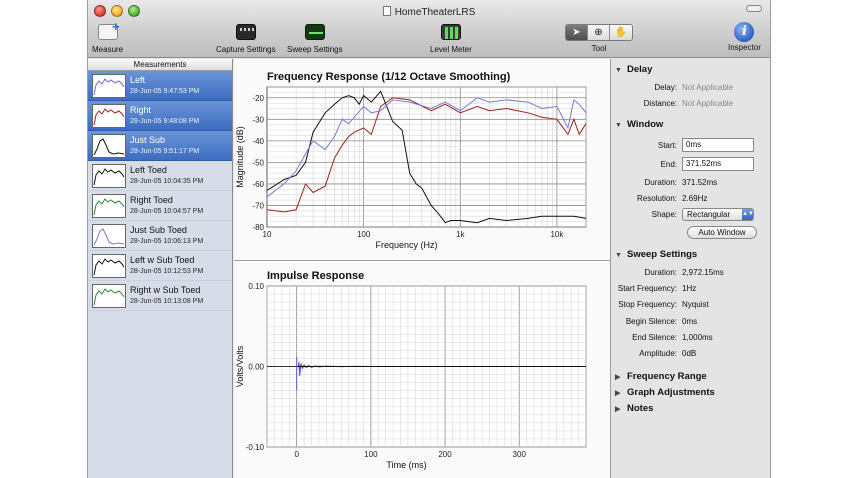 Image resolution: width=850 pixels, height=478 pixels. What do you see at coordinates (160, 116) in the screenshot?
I see `measurement-item: Right 28-Jun-05 9:48:08 PM` at bounding box center [160, 116].